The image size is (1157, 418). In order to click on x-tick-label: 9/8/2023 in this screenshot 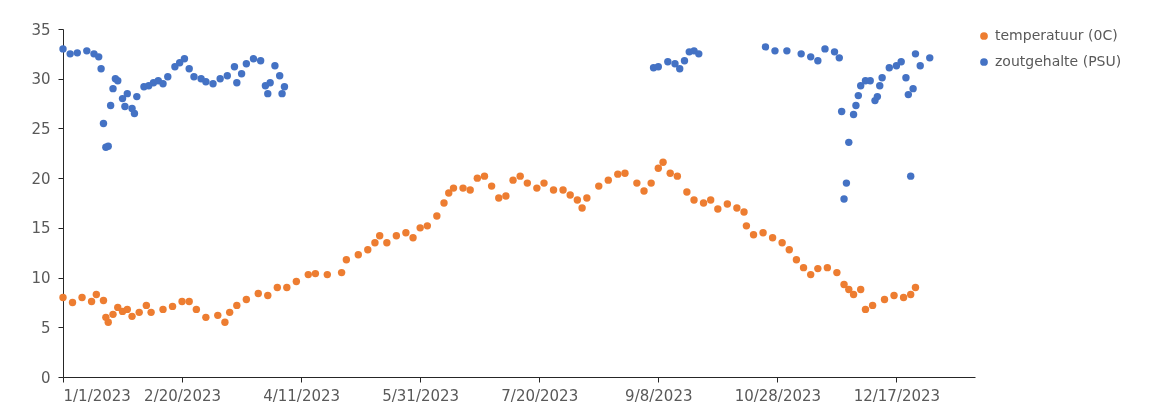, I will do `click(659, 395)`.